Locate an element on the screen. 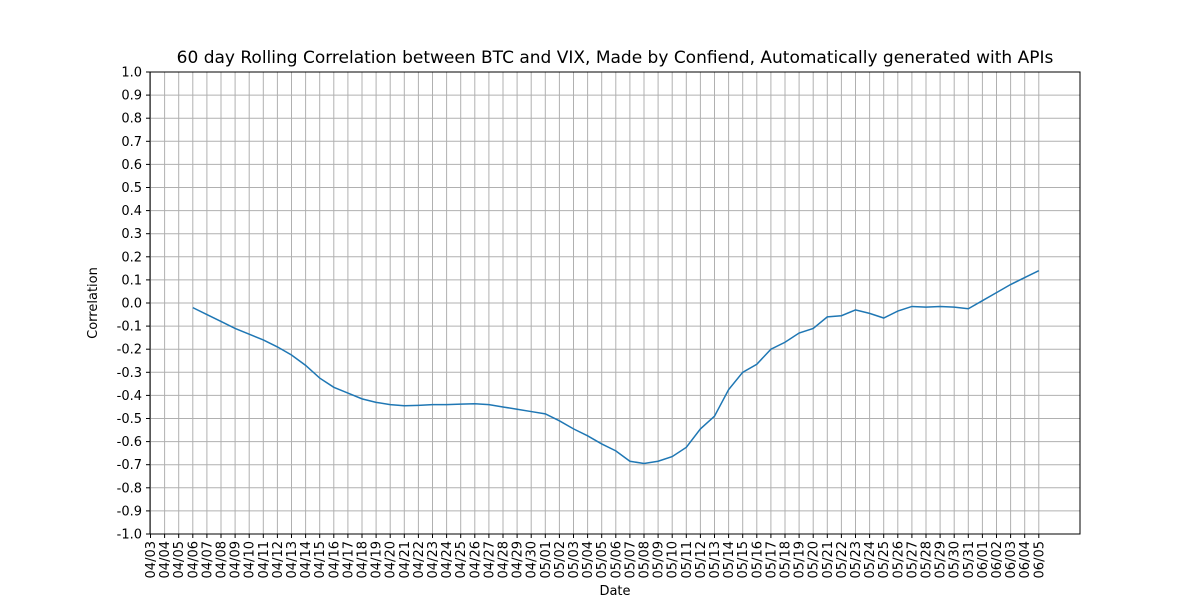 Image resolution: width=1200 pixels, height=604 pixels. y-tick-label: -0.6 is located at coordinates (129, 442).